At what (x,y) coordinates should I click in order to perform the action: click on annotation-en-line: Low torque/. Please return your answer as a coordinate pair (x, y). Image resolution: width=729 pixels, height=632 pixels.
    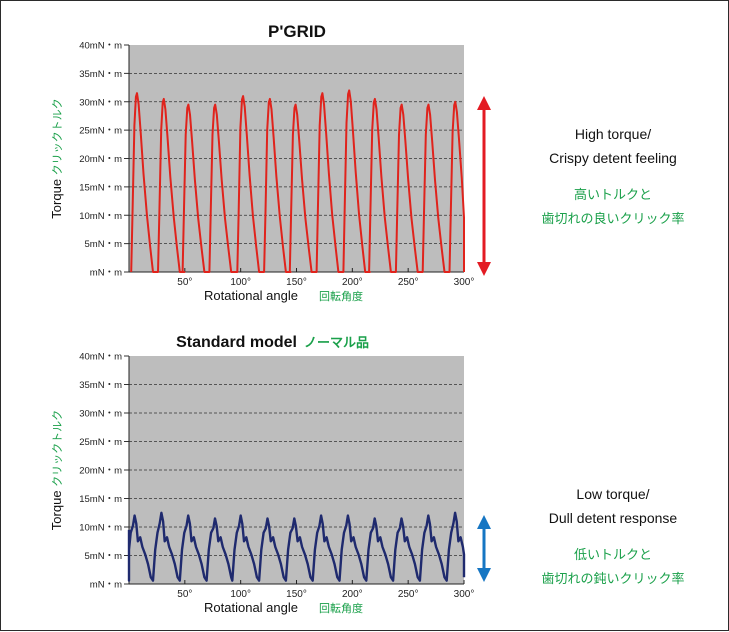
    Looking at the image, I should click on (612, 494).